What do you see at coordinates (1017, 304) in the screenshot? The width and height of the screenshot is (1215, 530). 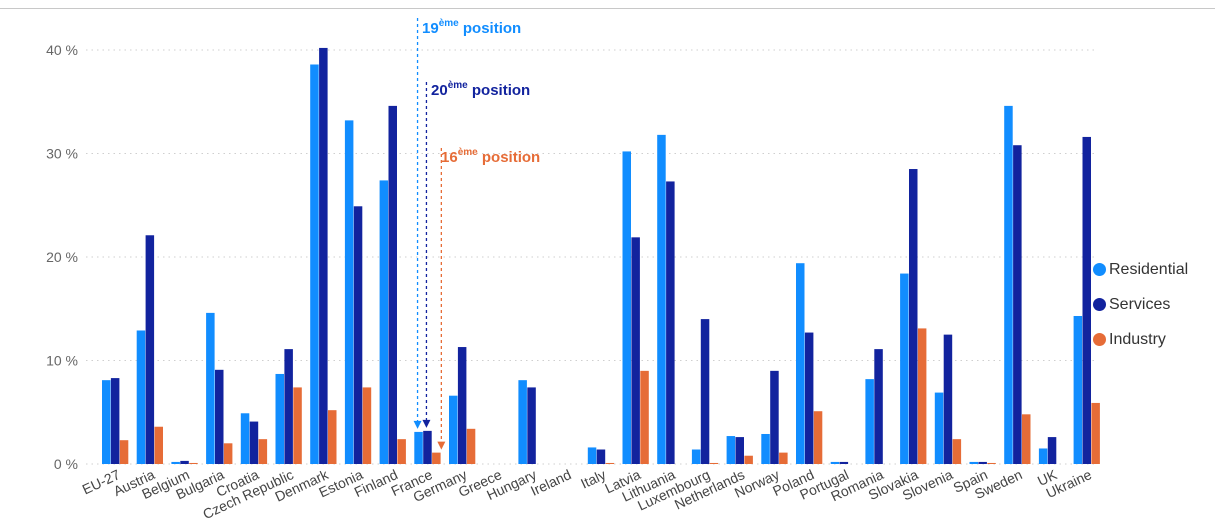 I see `bar-services-sweden` at bounding box center [1017, 304].